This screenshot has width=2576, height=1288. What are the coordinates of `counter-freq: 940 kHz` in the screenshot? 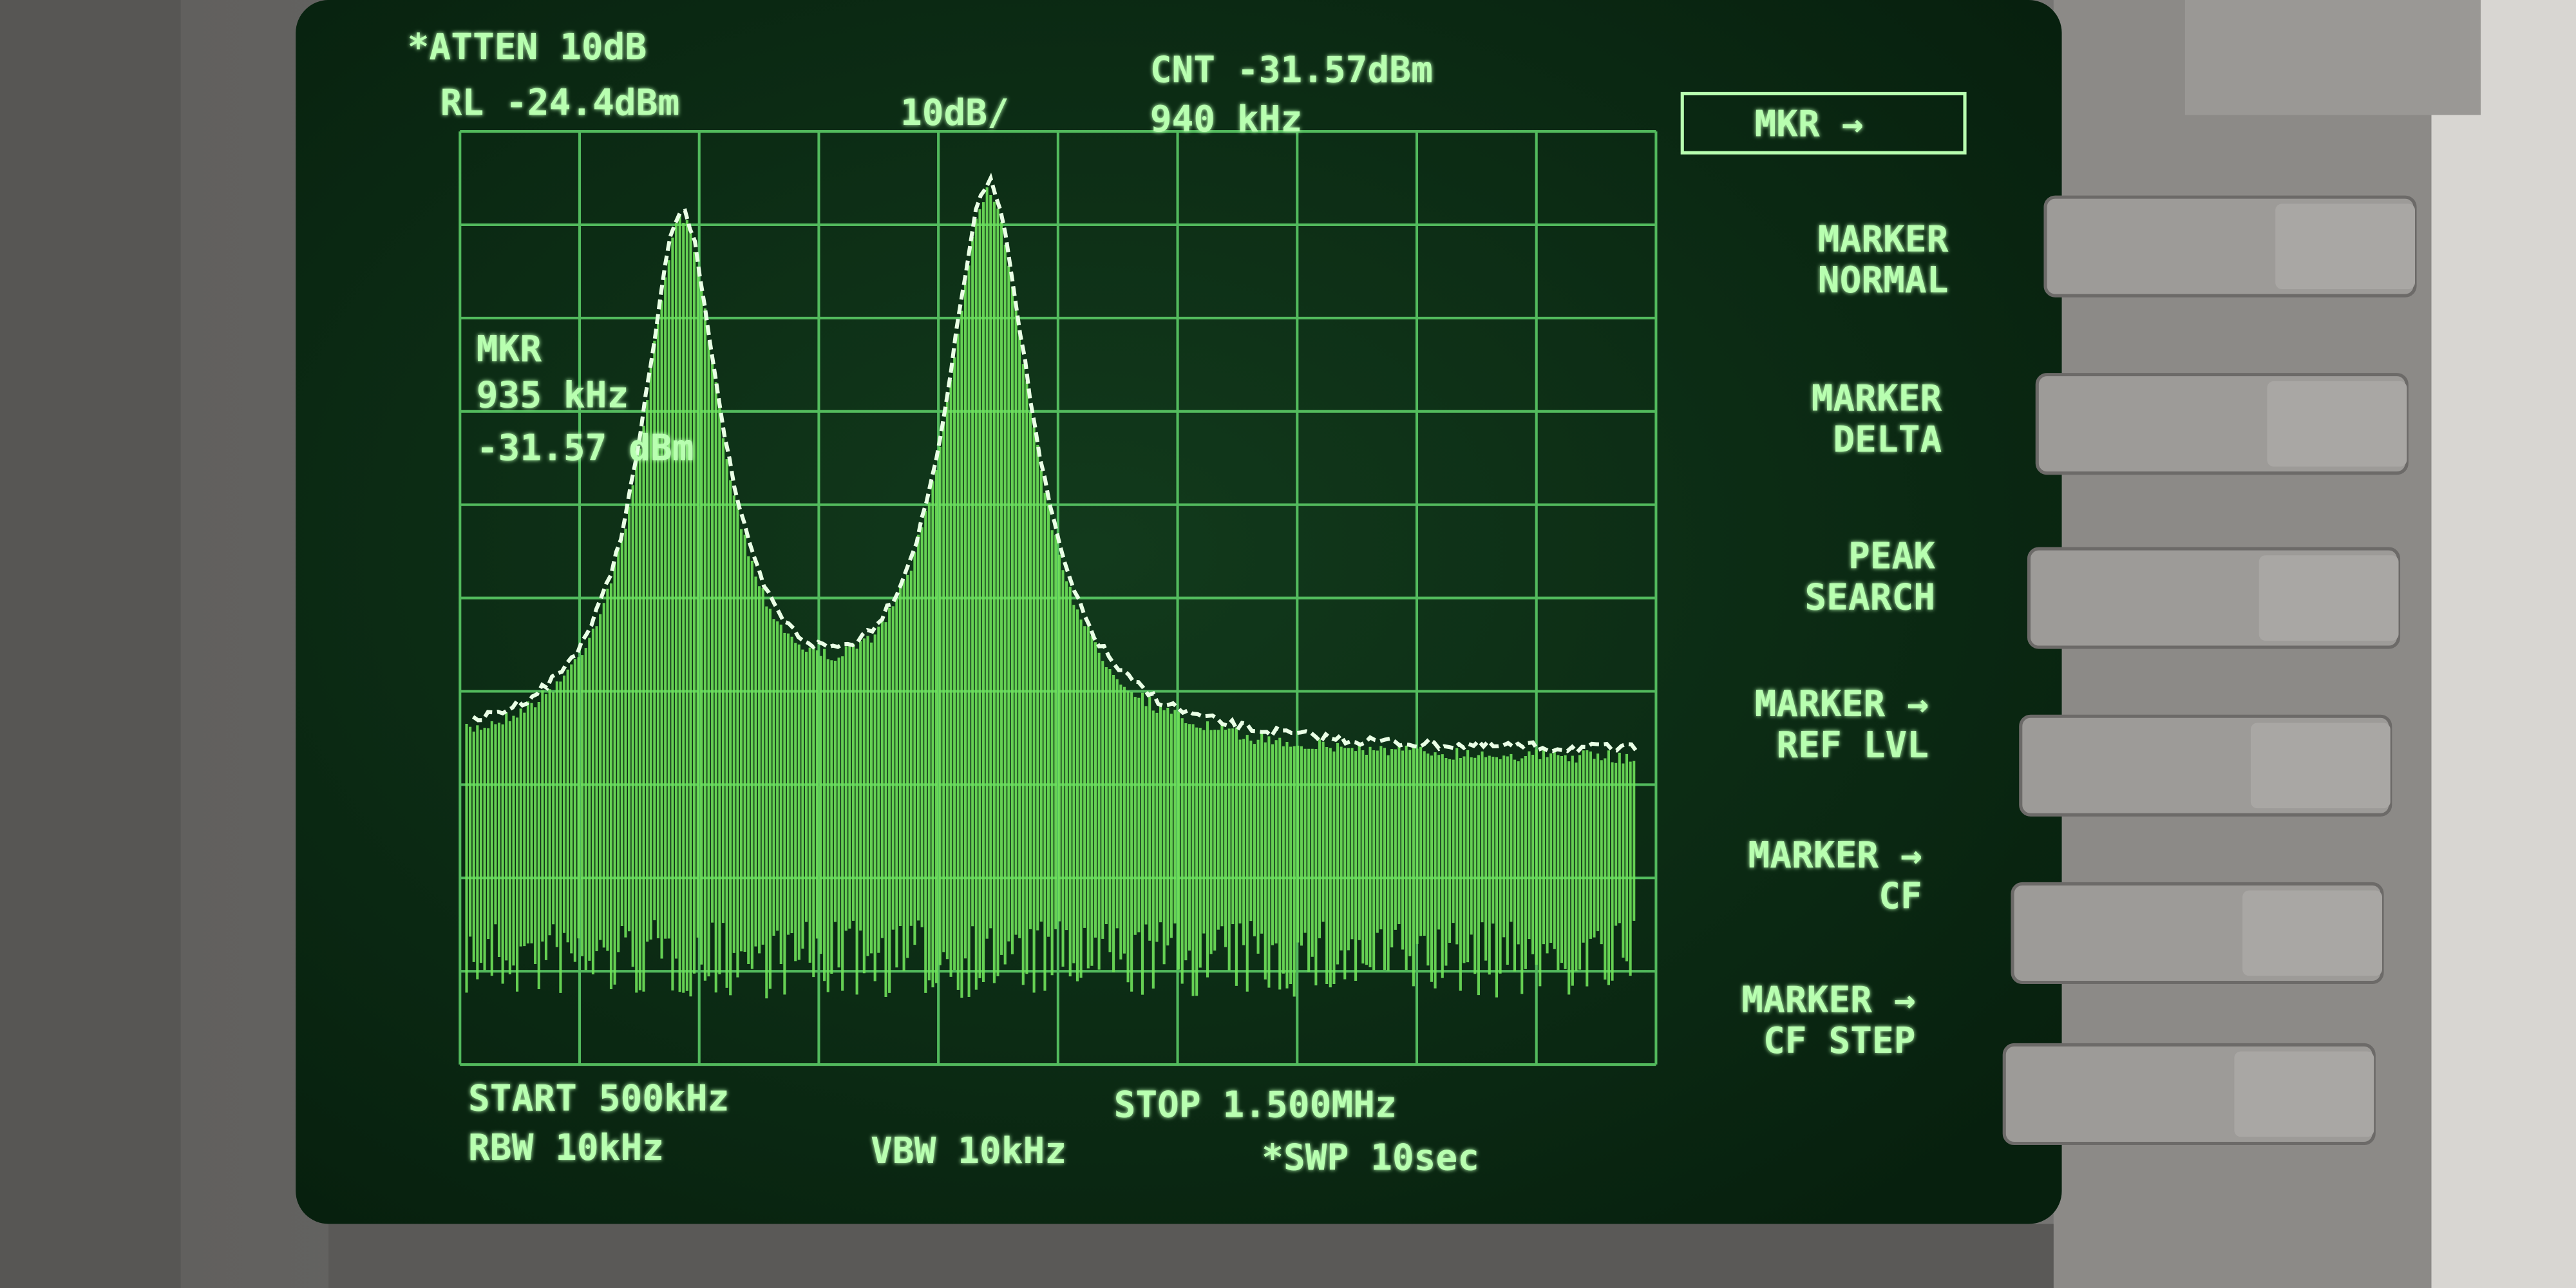 It's located at (1226, 120).